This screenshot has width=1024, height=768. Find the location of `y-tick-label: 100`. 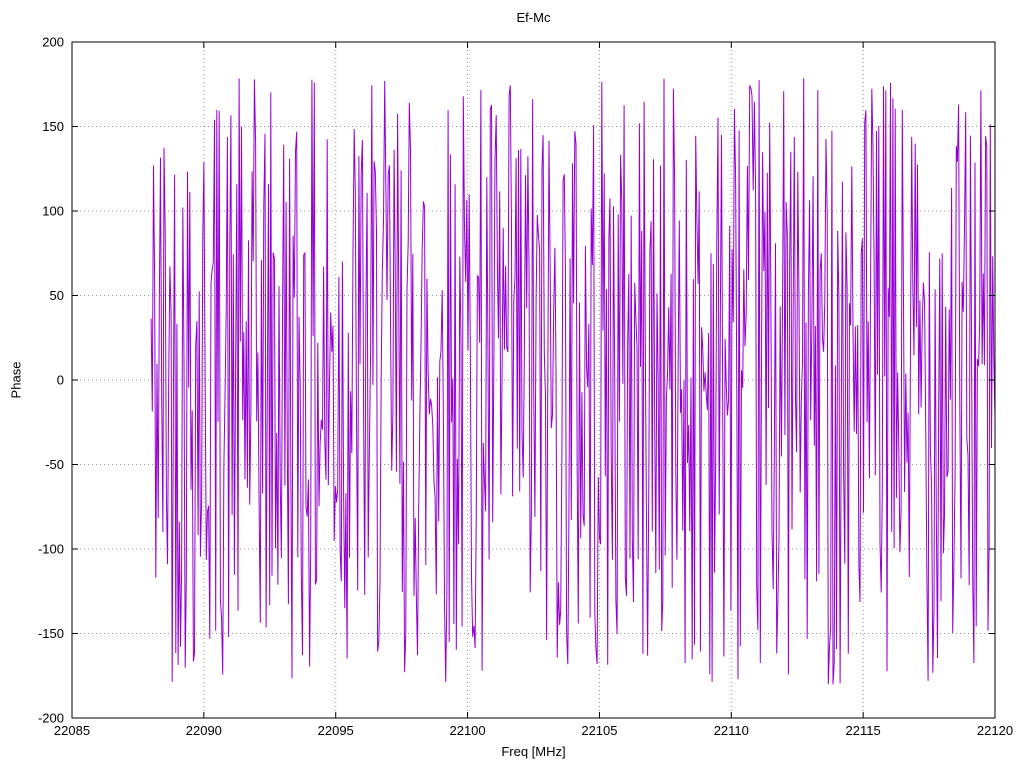

y-tick-label: 100 is located at coordinates (53, 211).